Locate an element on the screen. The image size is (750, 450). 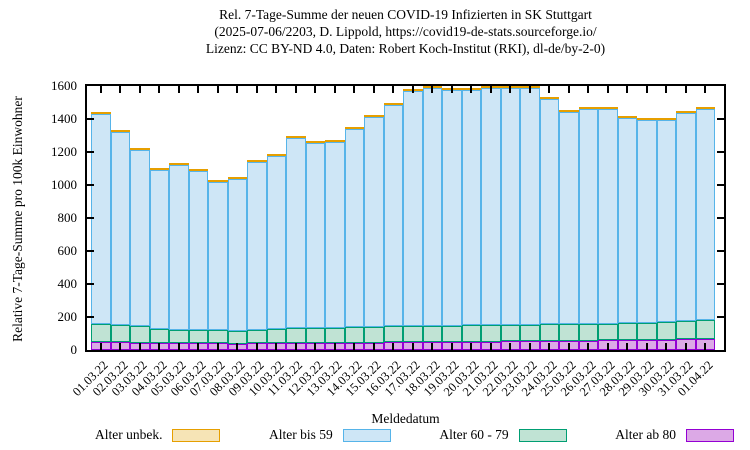
y-tick-label: 400 is located at coordinates (67, 283).